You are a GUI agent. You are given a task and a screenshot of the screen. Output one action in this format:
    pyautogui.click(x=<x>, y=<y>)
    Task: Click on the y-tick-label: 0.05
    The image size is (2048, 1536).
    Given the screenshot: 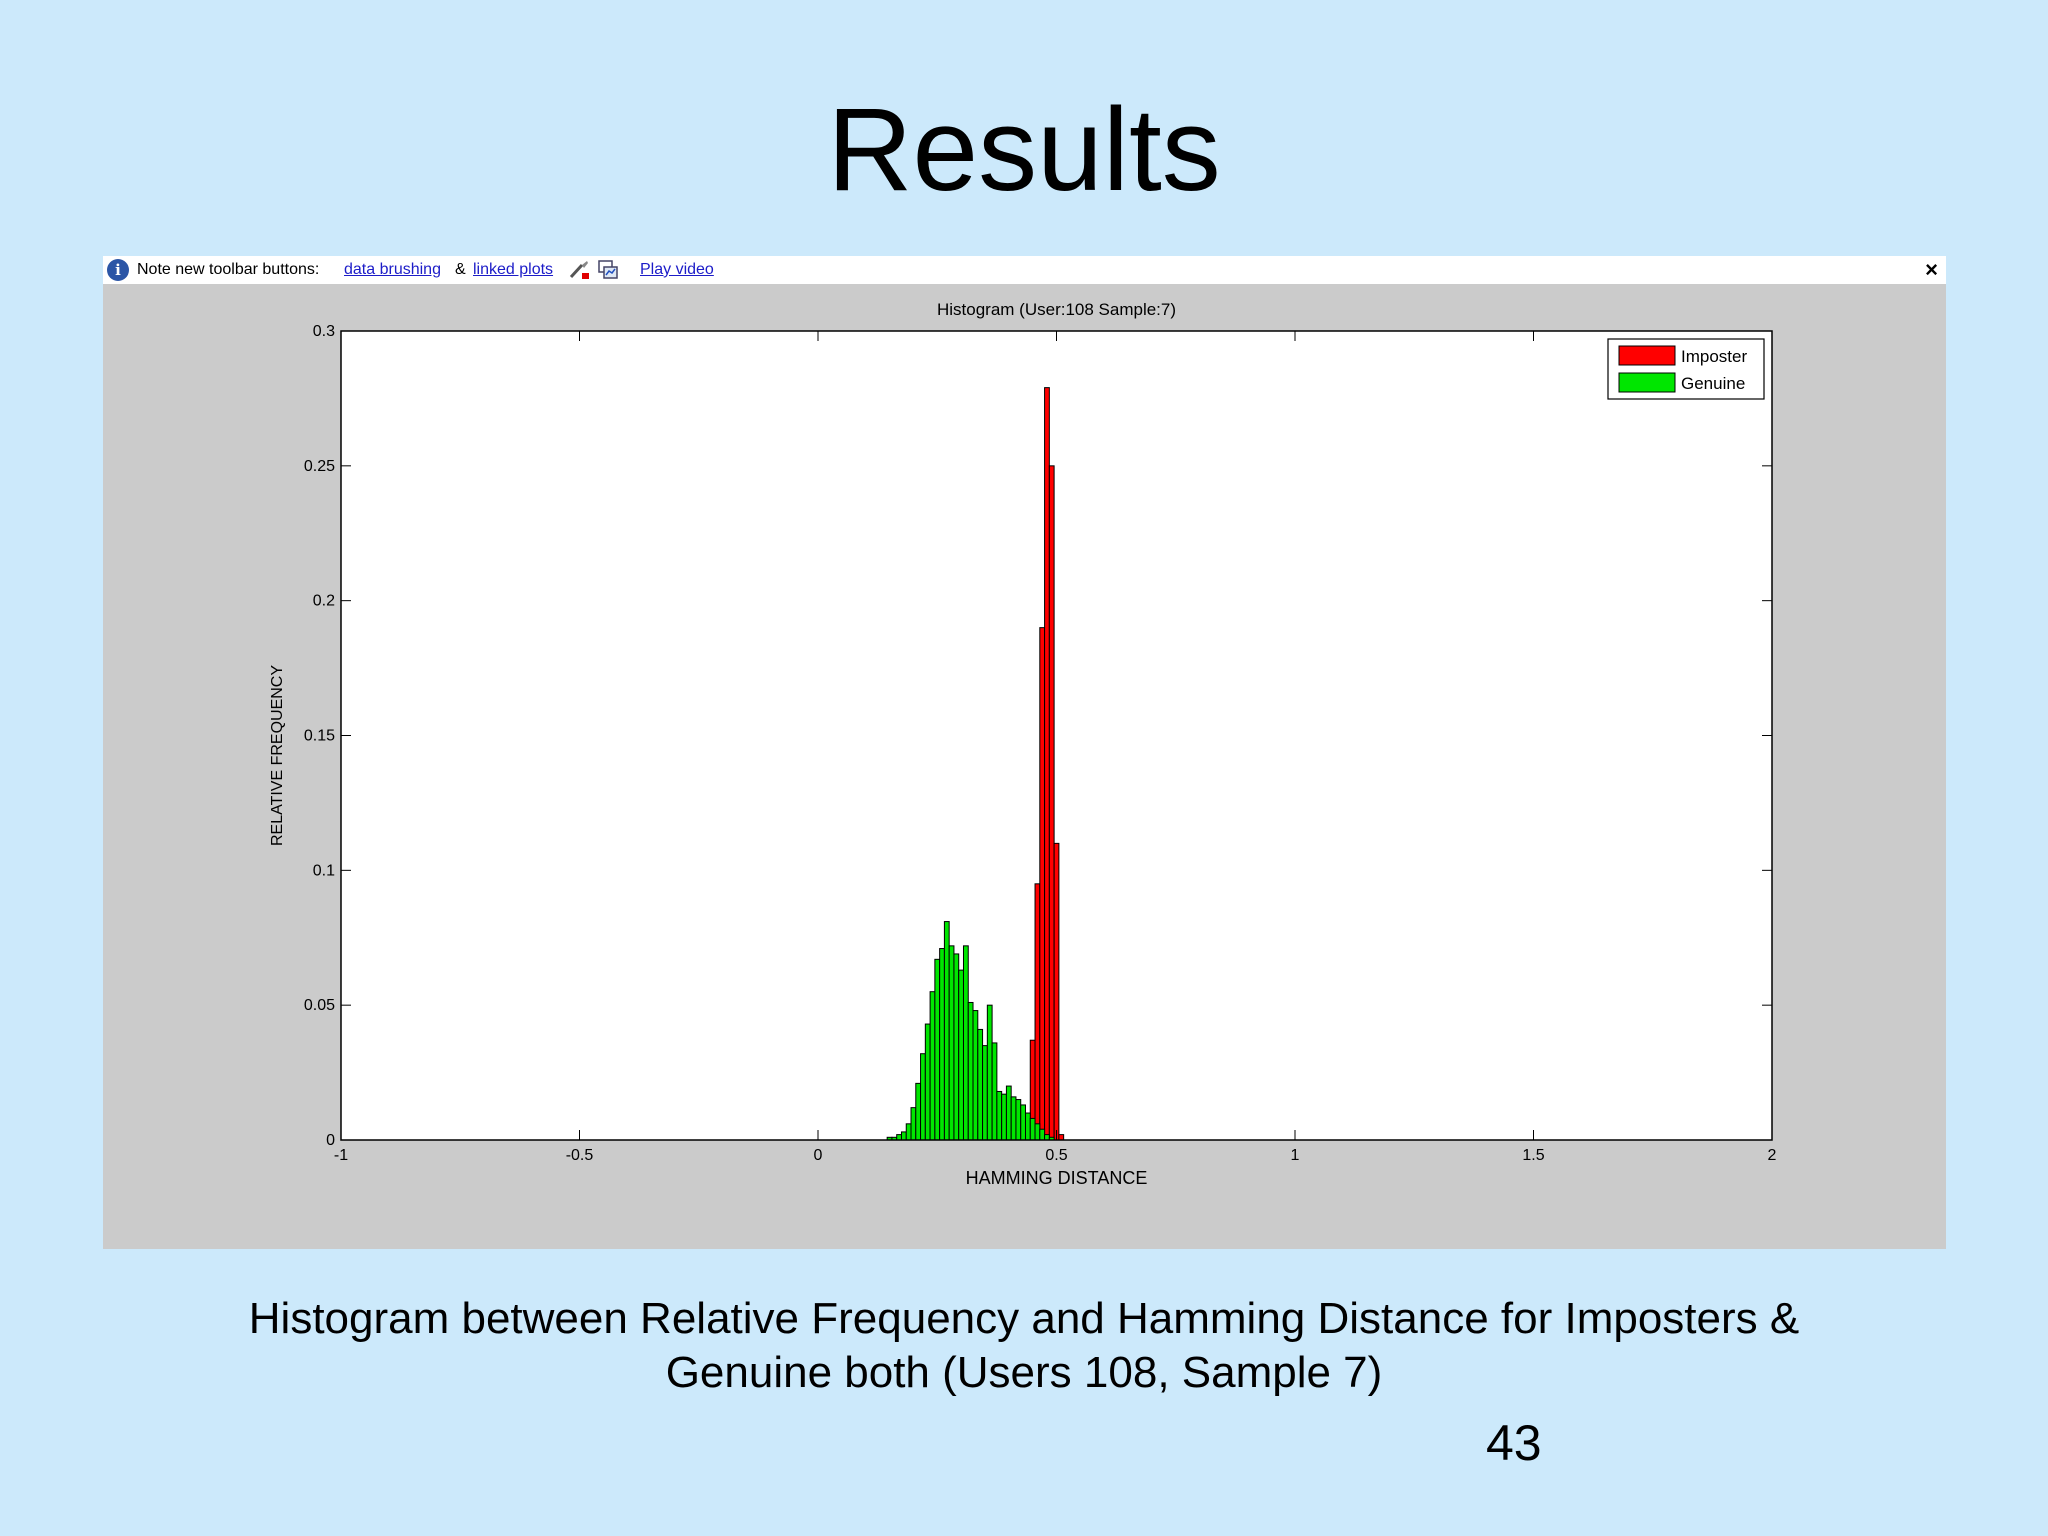 What is the action you would take?
    pyautogui.click(x=319, y=1005)
    